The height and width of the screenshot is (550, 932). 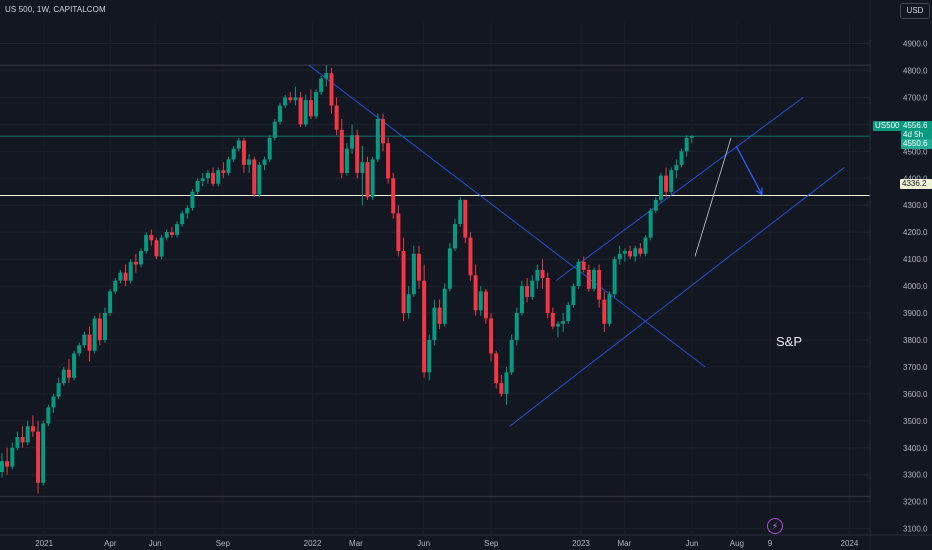 I want to click on y-tick-label: 4700.0, so click(x=915, y=97).